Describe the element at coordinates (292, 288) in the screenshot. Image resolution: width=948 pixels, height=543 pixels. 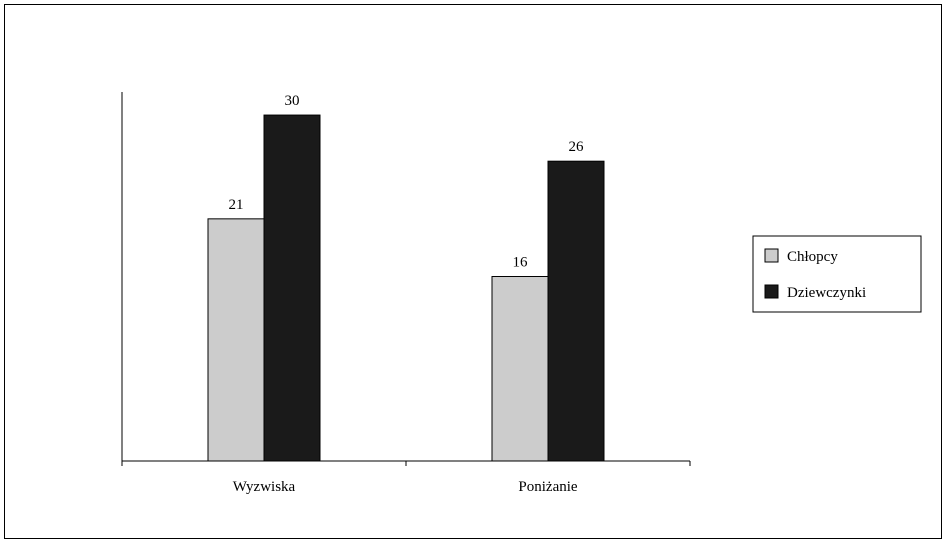
I see `bar-dziewczynki-wyzwiska` at that location.